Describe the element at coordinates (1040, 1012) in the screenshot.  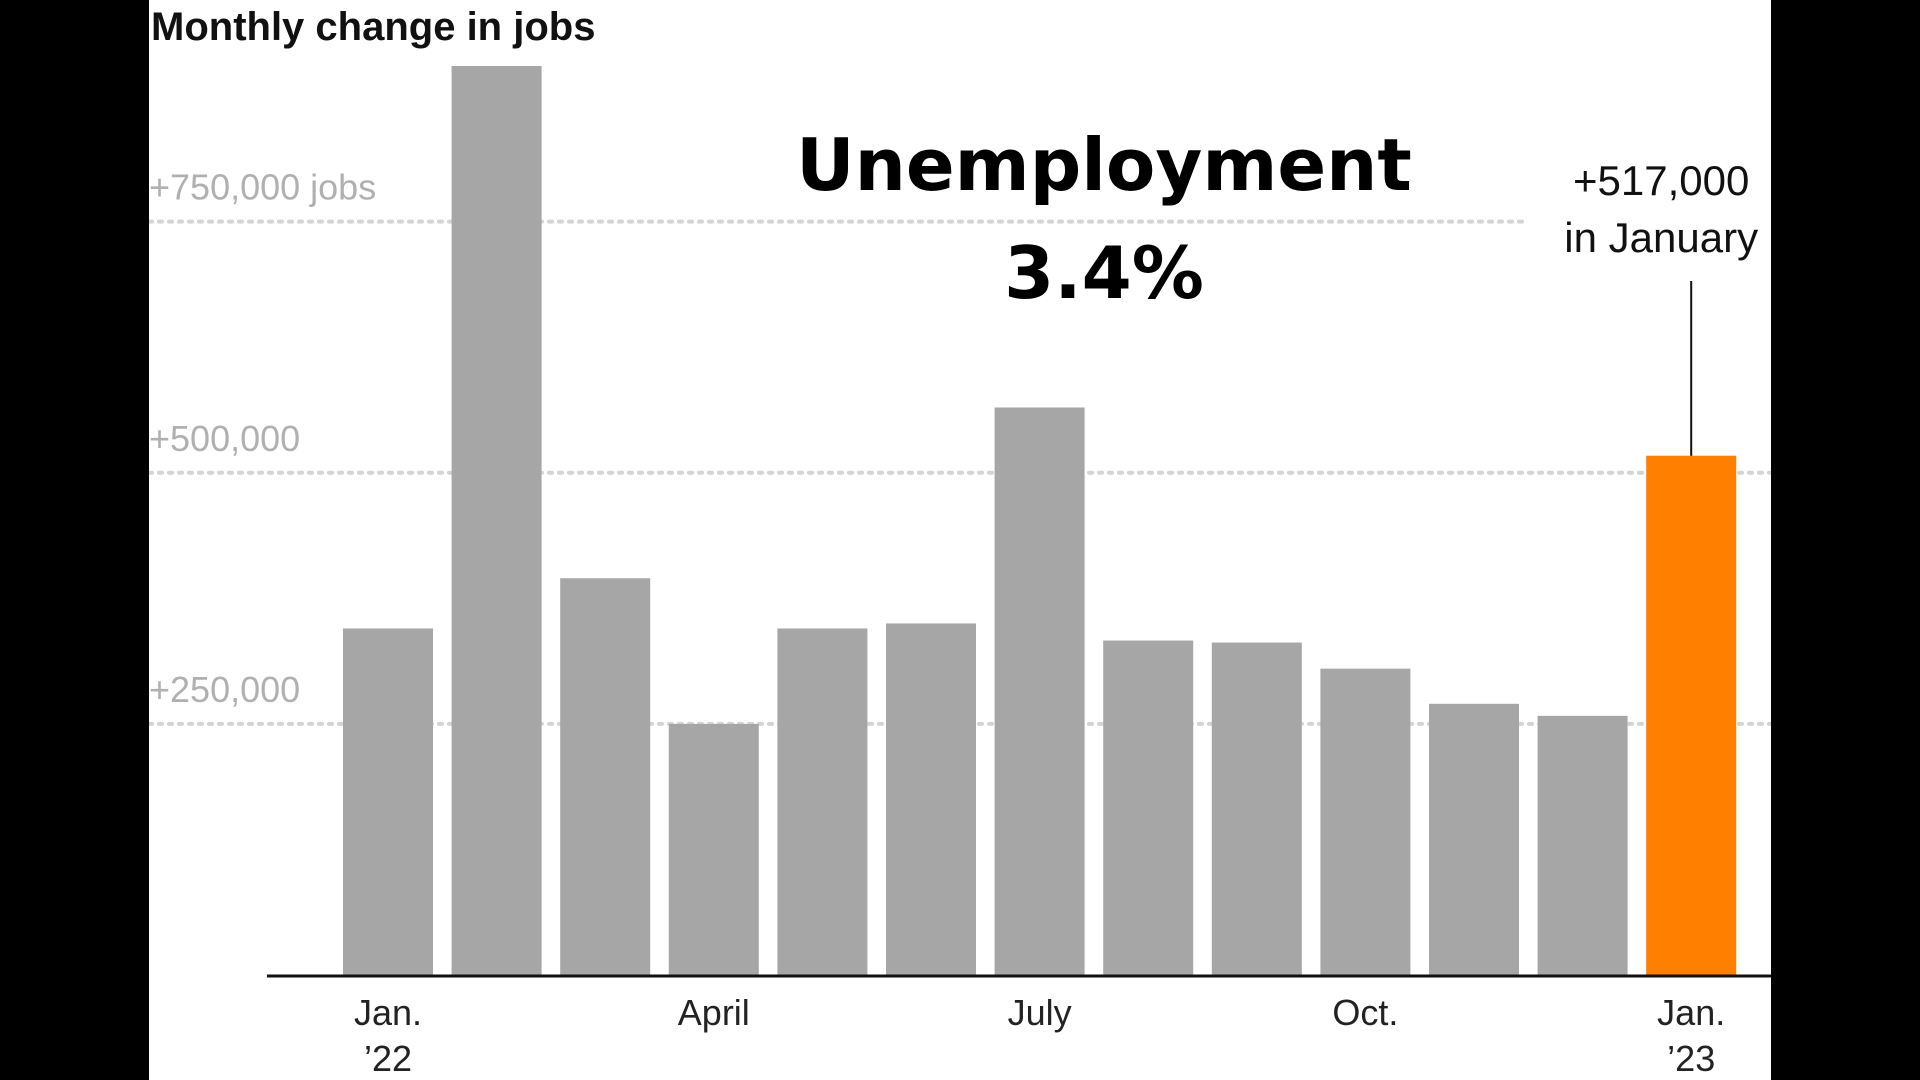
I see `x-tick-label: July` at that location.